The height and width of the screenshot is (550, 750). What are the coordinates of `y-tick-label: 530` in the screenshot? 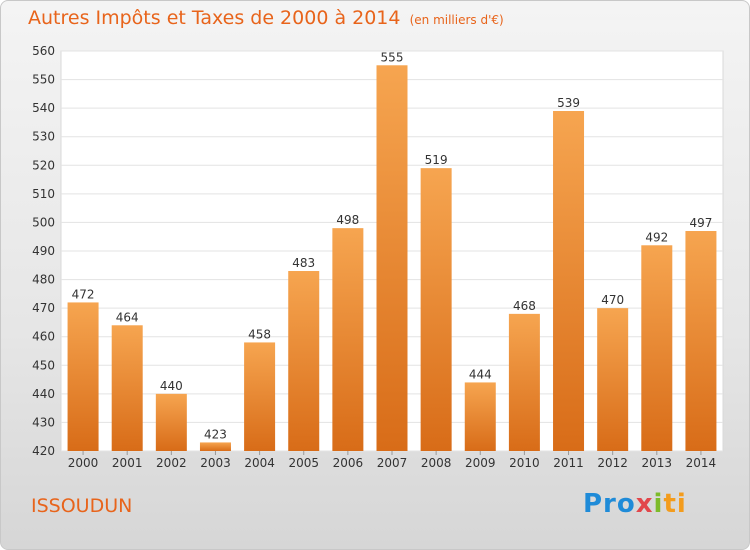 It's located at (43, 137).